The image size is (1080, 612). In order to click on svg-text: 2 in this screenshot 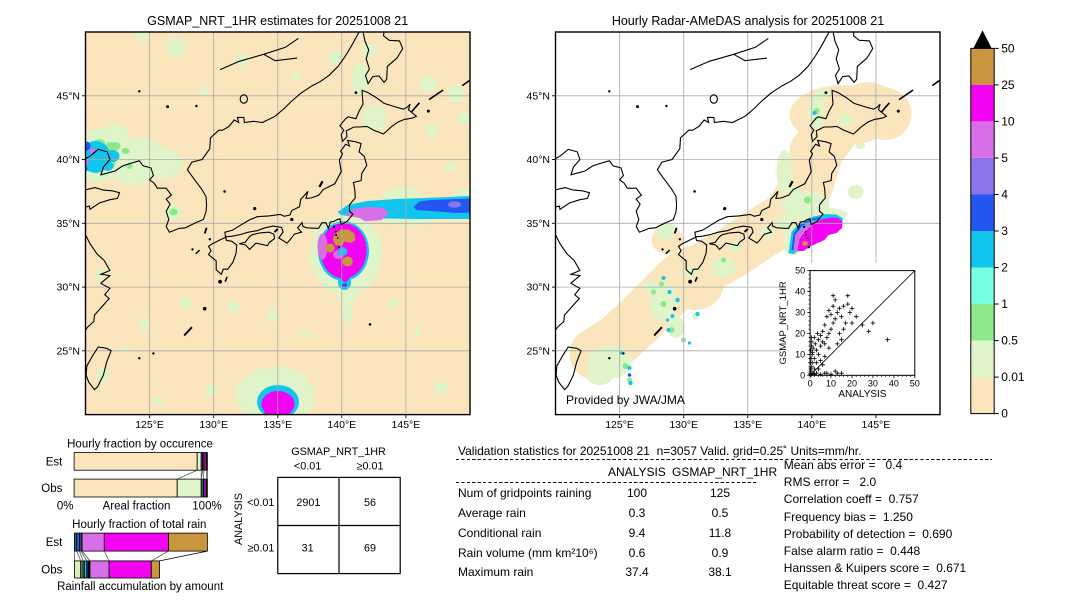, I will do `click(1004, 268)`.